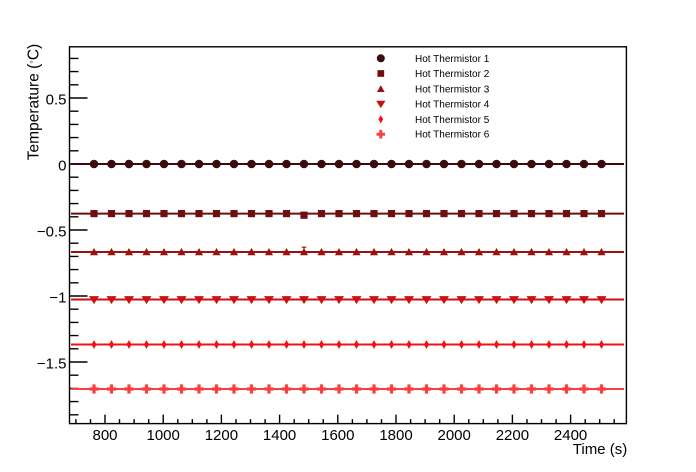  I want to click on svg-text: Hot Thermistor 1, so click(452, 59).